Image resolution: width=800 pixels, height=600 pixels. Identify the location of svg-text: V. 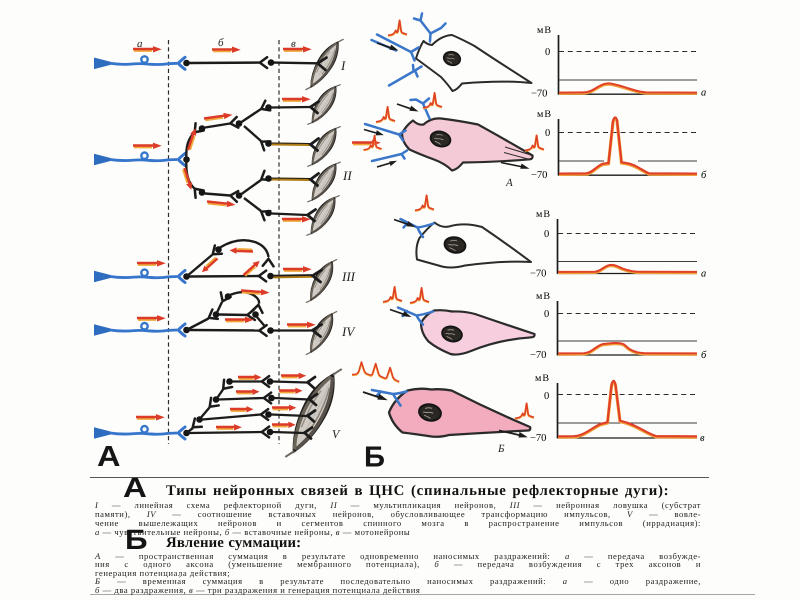
(336, 434).